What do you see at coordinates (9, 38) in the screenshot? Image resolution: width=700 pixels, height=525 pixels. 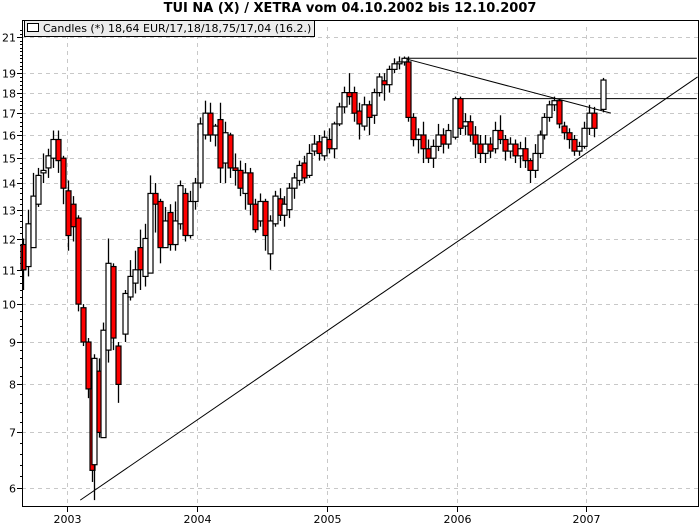 I see `y-tick-label: 21` at bounding box center [9, 38].